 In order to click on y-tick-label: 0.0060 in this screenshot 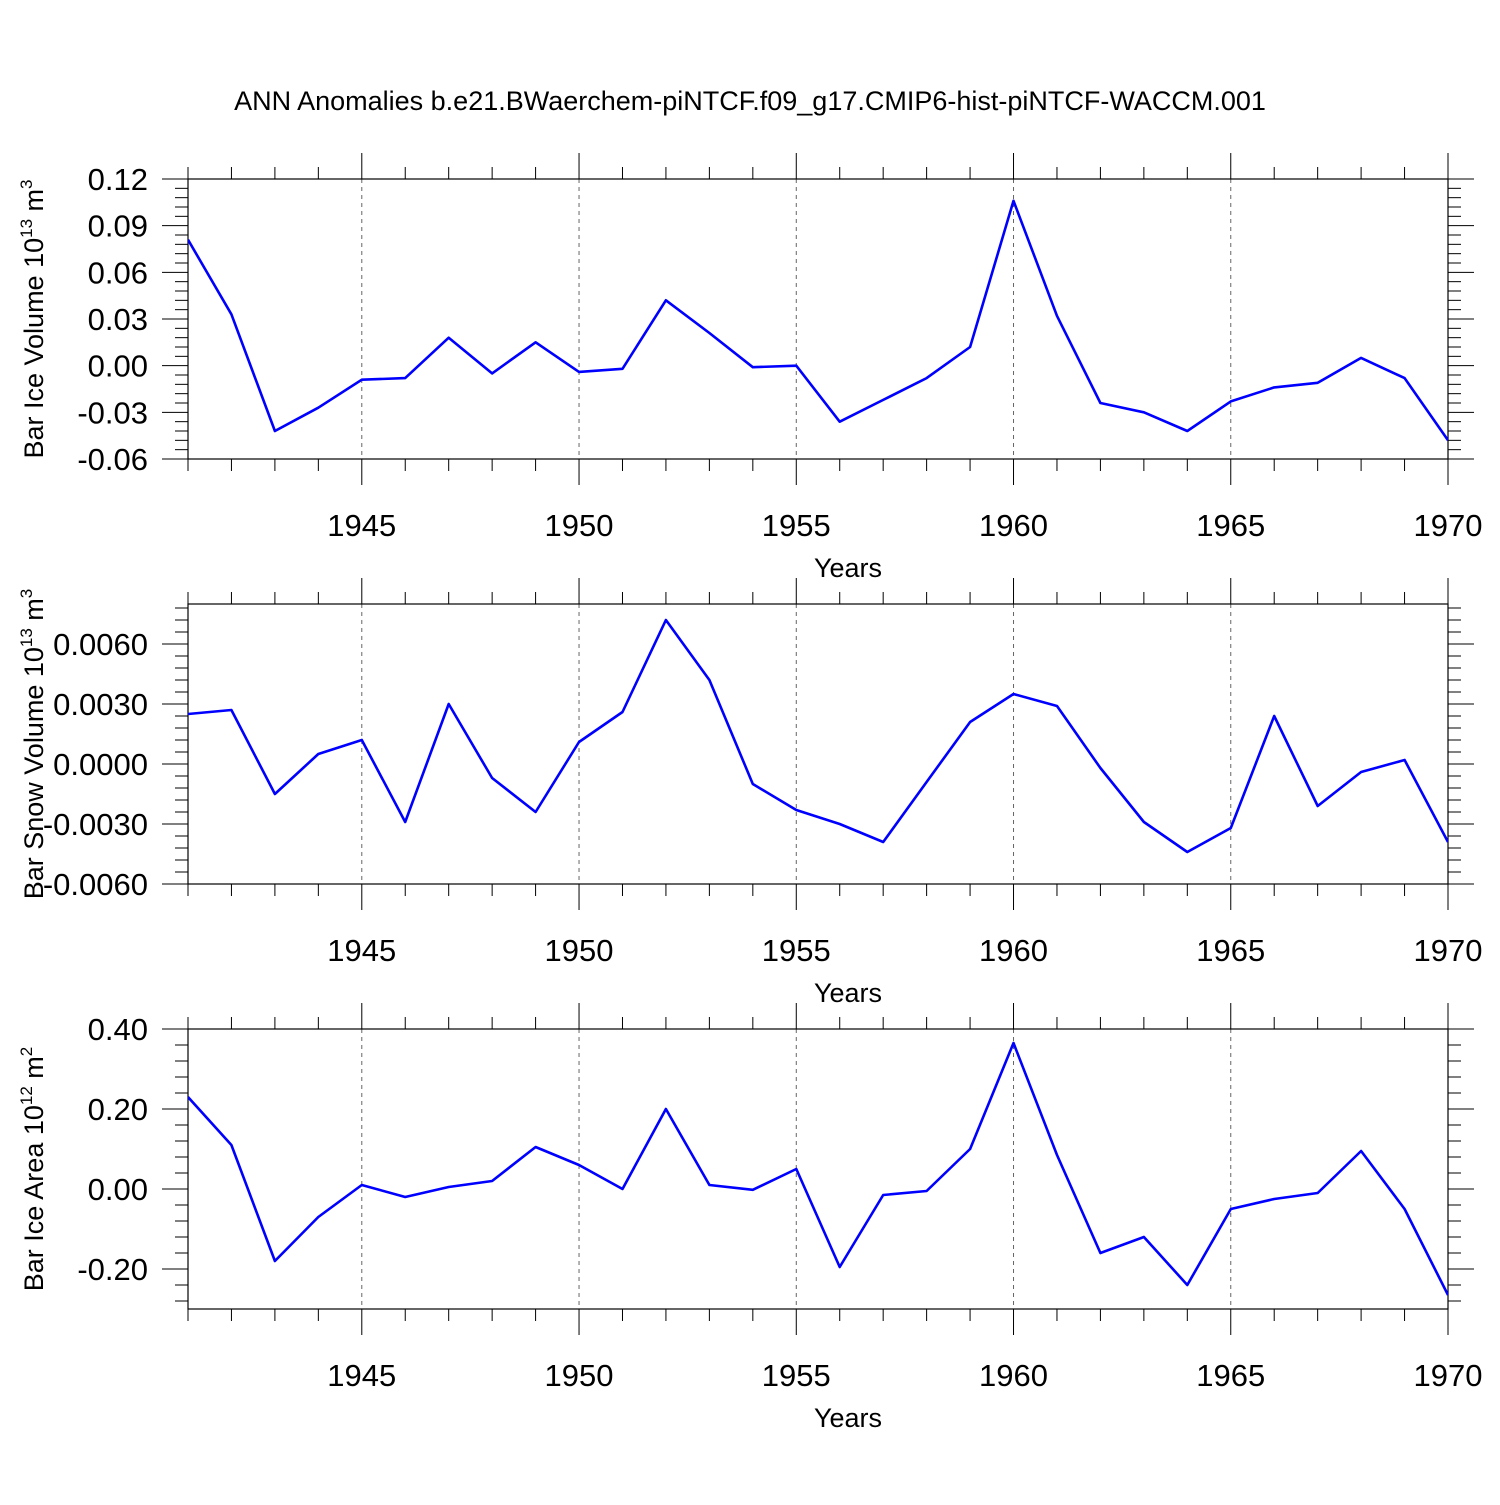, I will do `click(100, 644)`.